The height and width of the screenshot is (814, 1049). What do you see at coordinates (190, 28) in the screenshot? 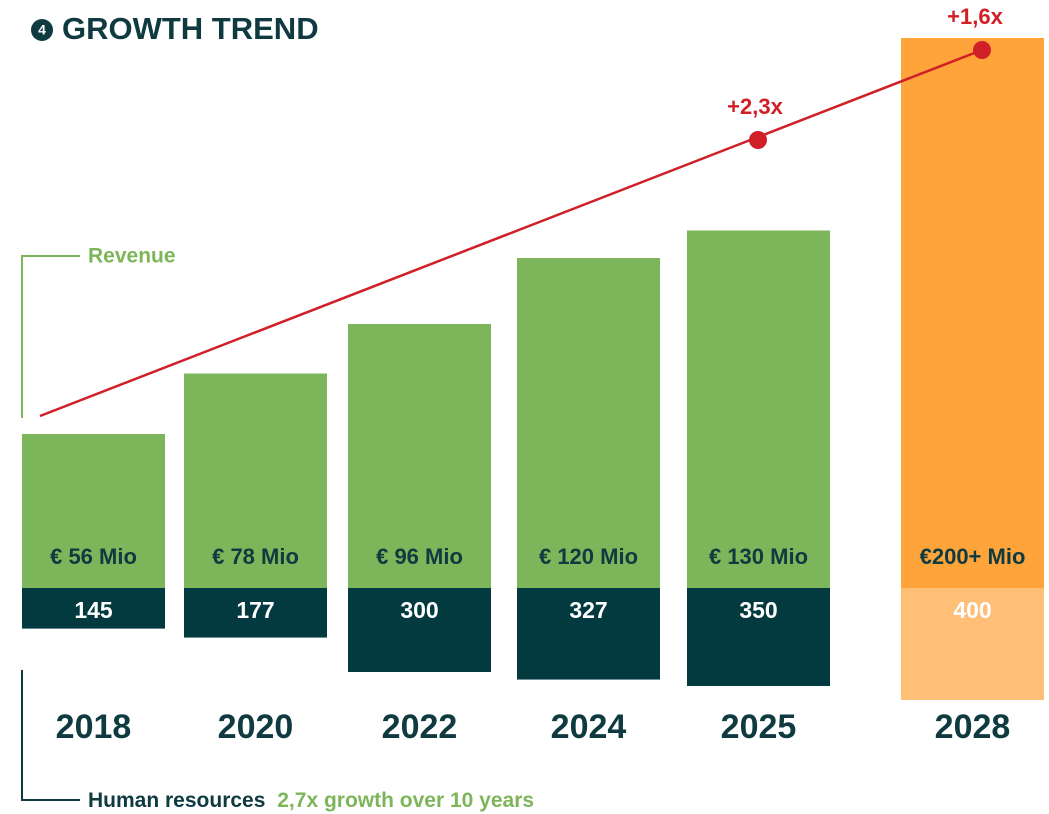
I see `chart-title: GROWTH TREND` at bounding box center [190, 28].